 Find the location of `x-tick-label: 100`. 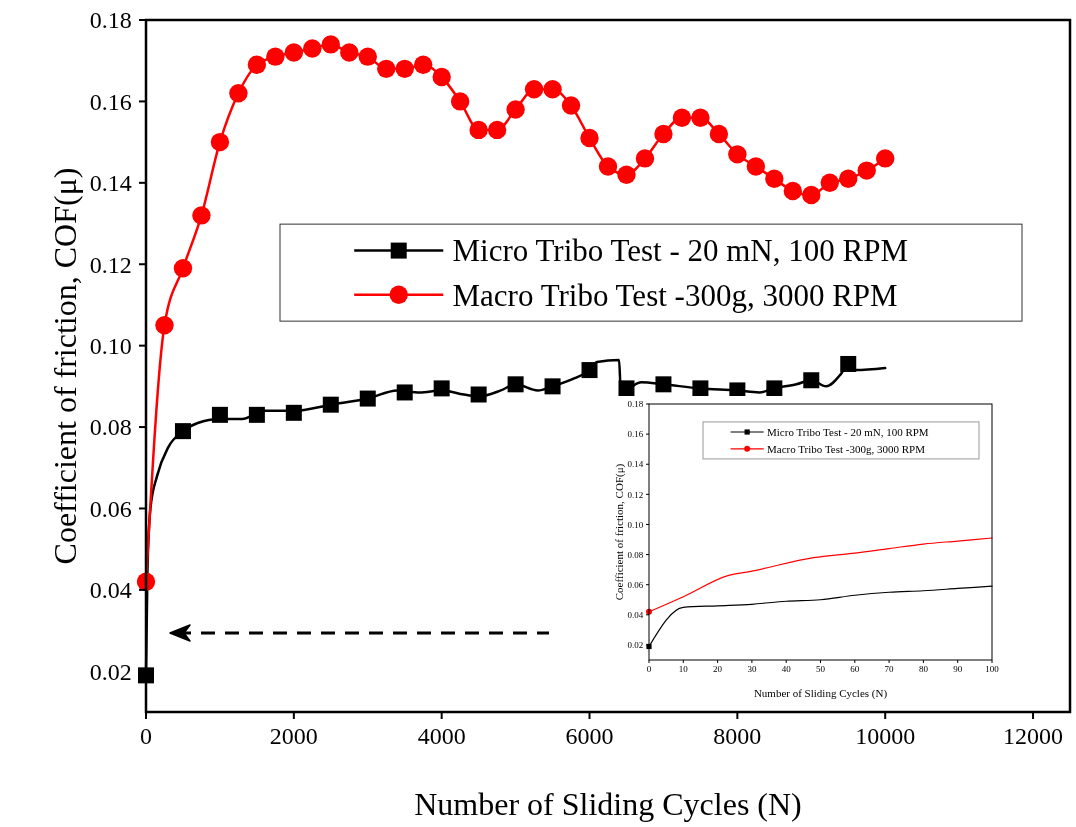

x-tick-label: 100 is located at coordinates (992, 669).